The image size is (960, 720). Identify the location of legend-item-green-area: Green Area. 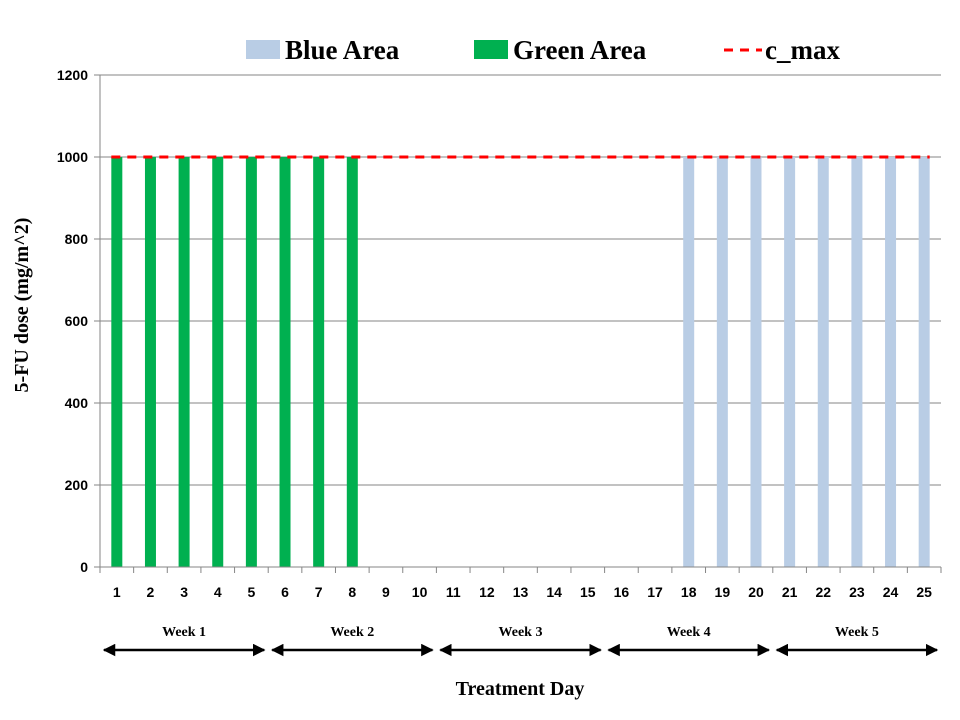
(560, 50).